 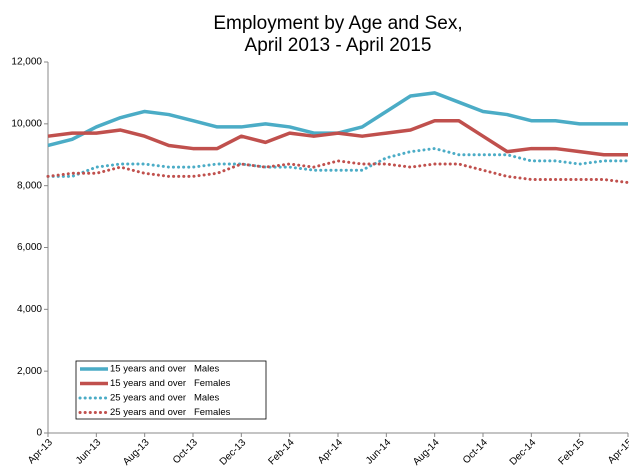 What do you see at coordinates (571, 452) in the screenshot?
I see `x-tick-label: Feb-15` at bounding box center [571, 452].